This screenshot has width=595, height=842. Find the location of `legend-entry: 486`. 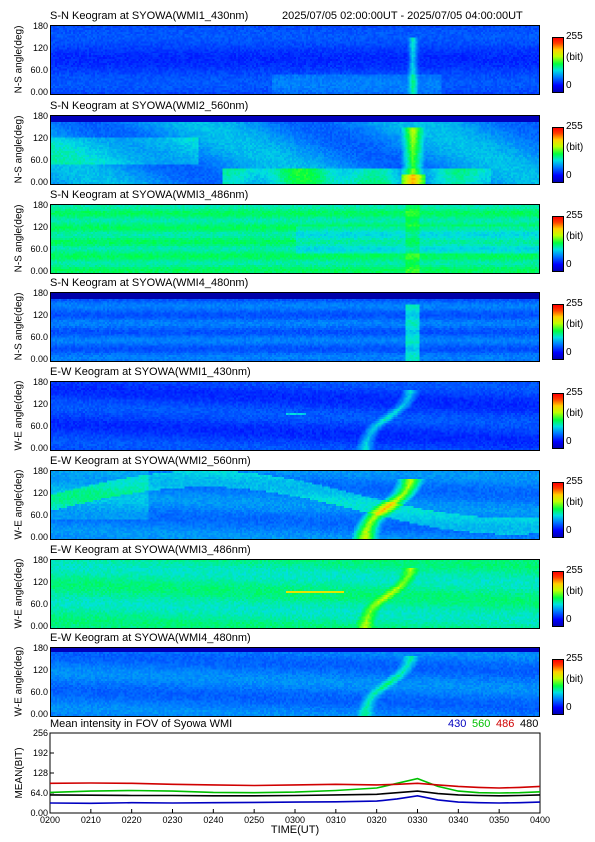

legend-entry: 486 is located at coordinates (505, 724).